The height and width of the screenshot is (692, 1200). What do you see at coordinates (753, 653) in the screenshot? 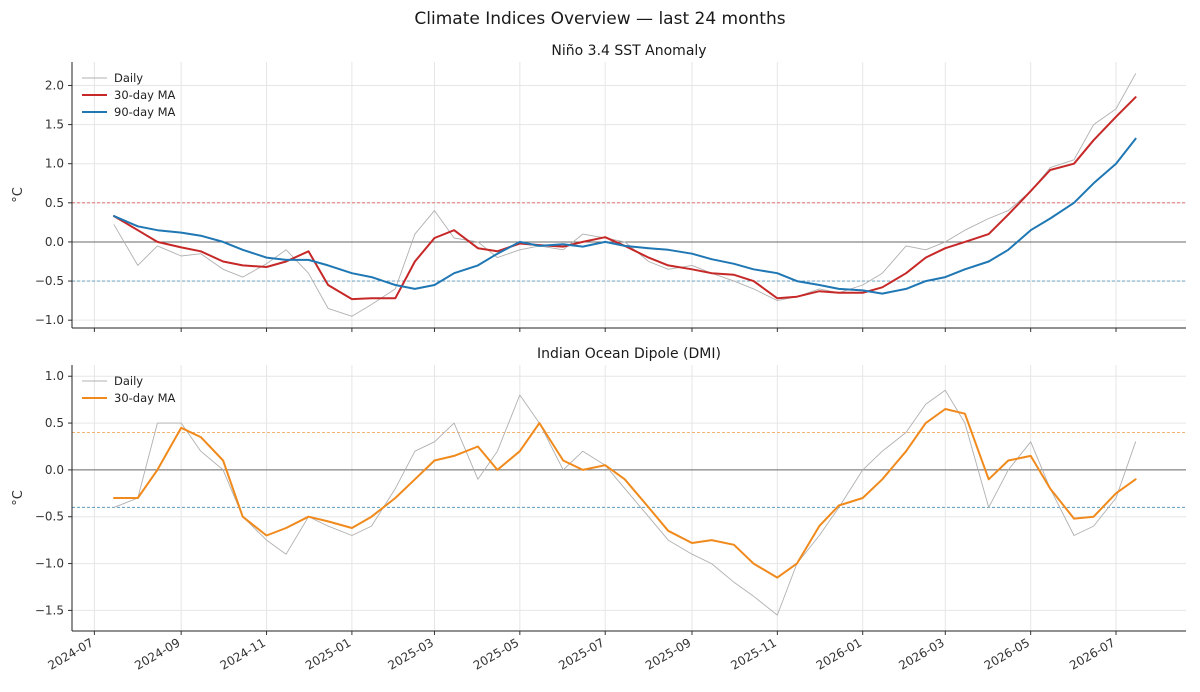
I see `x-tick-label: 2025-11` at bounding box center [753, 653].